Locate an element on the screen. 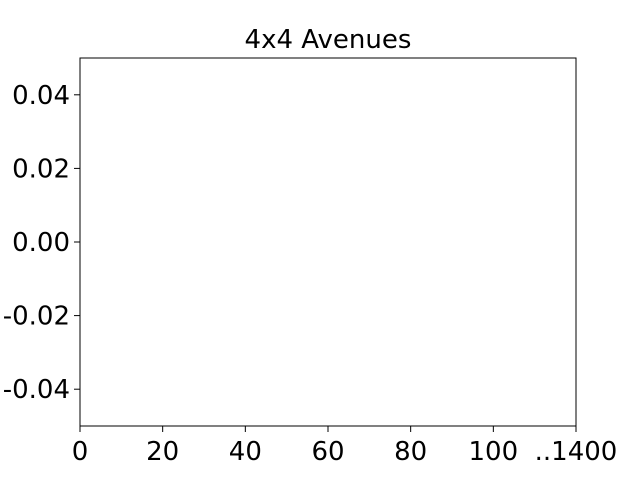 This screenshot has height=480, width=640. y-tick-label: -0.04 is located at coordinates (36, 390).